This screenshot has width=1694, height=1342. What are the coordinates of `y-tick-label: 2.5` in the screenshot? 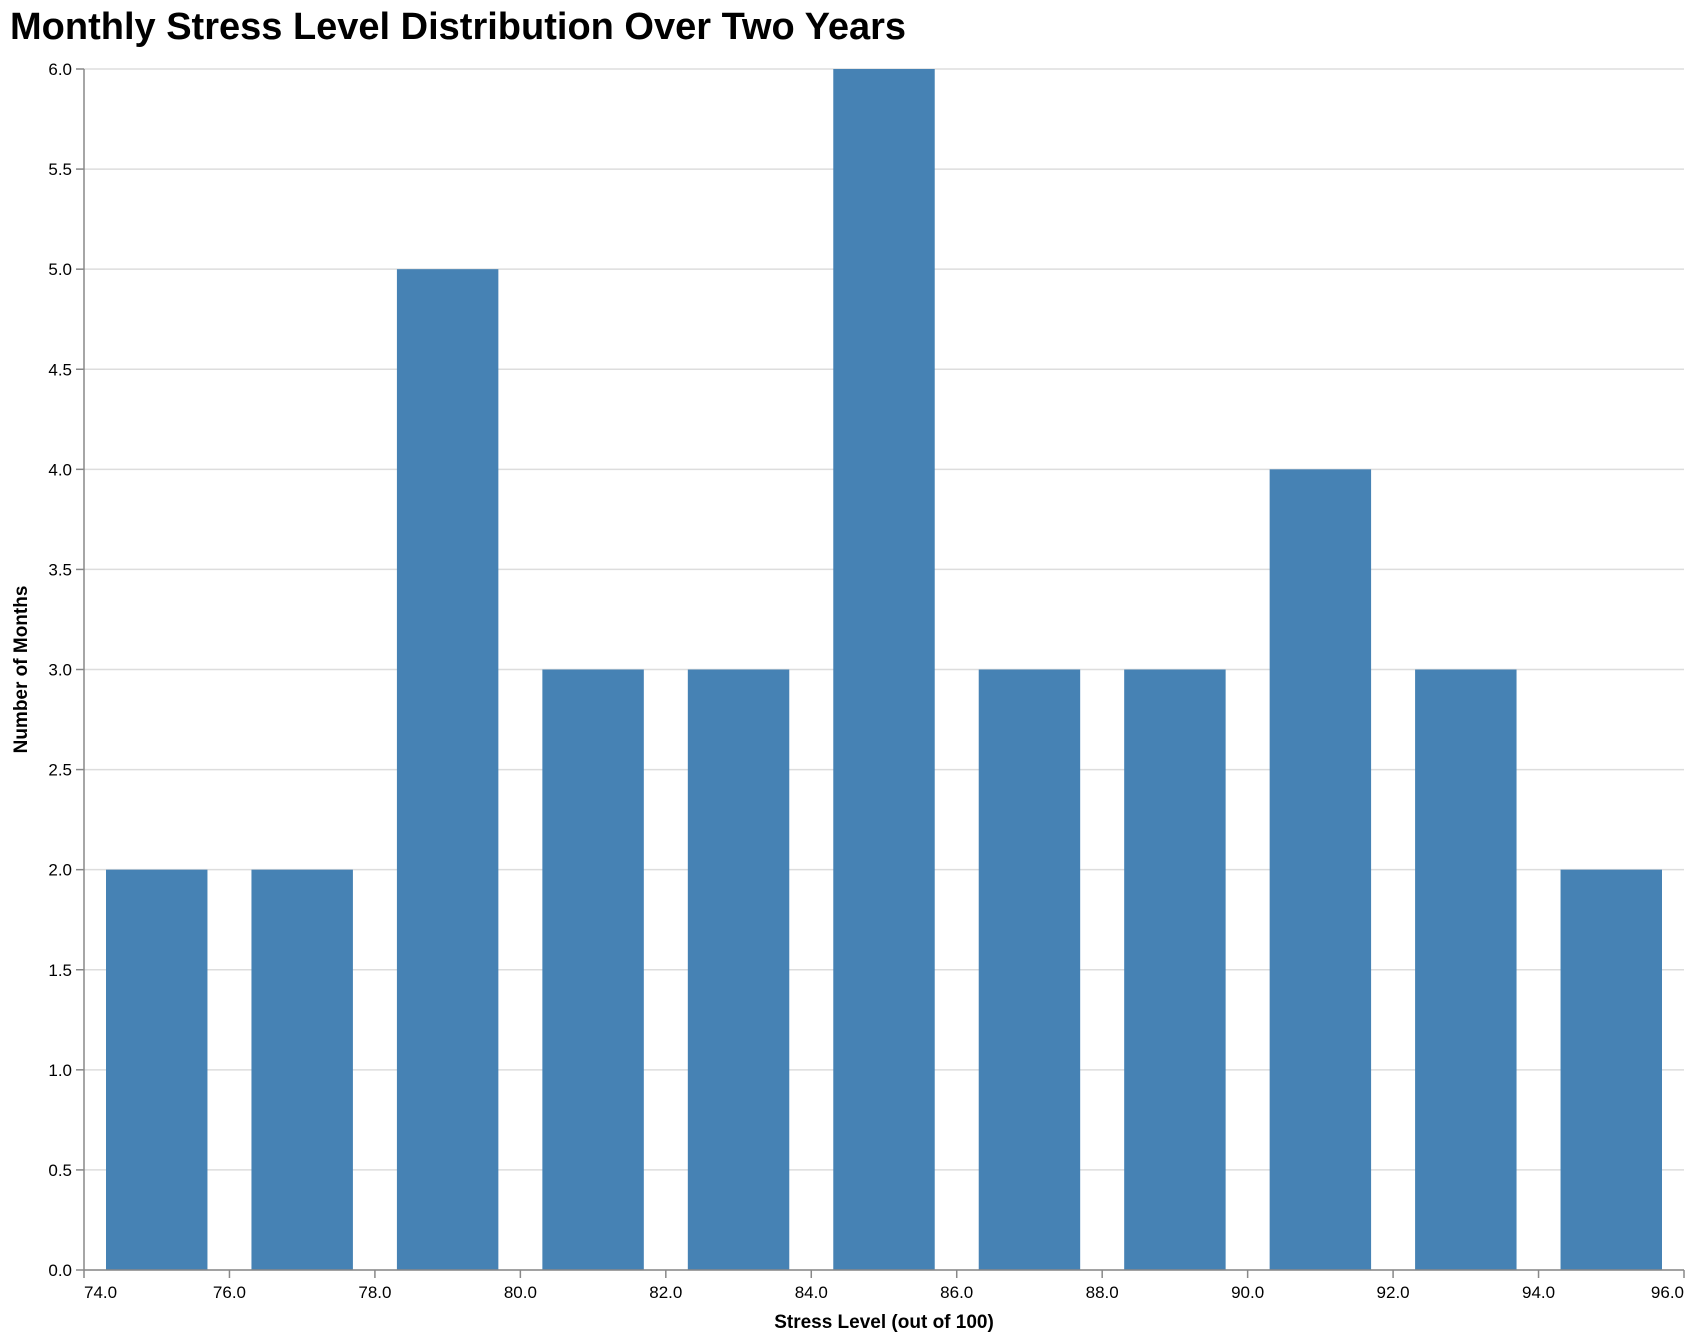 It's located at (60, 770).